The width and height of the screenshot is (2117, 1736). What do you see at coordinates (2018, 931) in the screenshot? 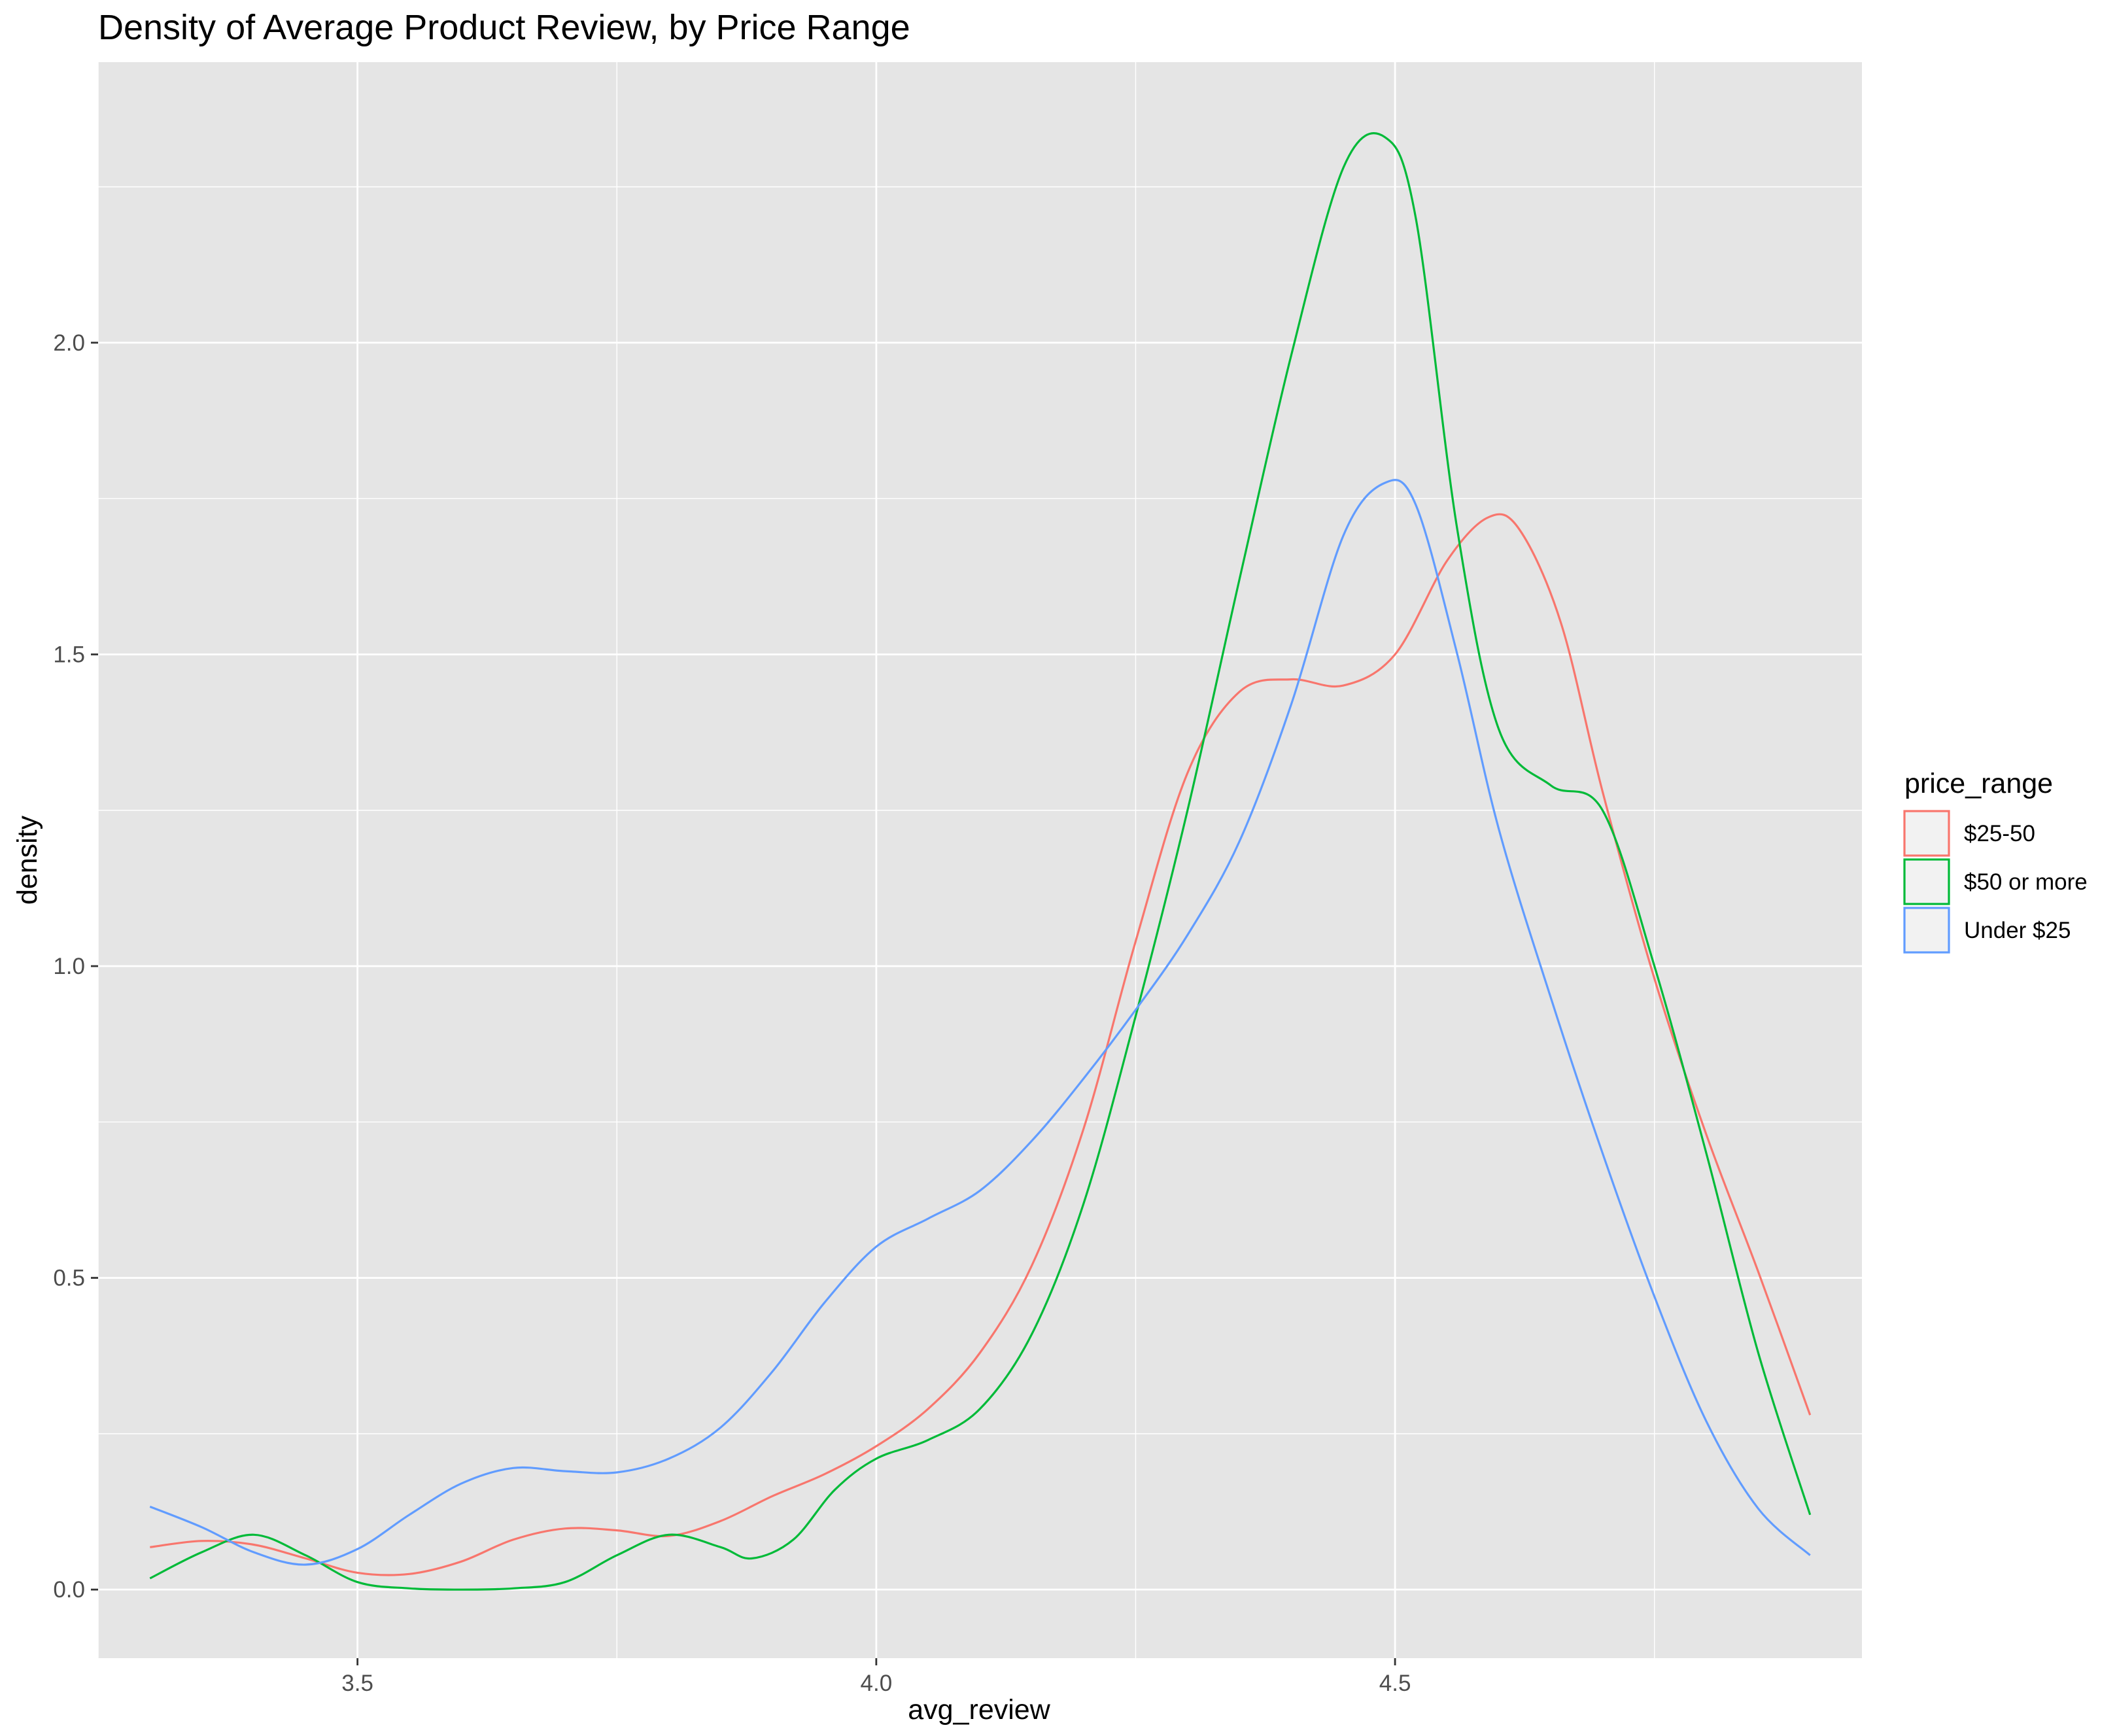
I see `legend-label-under-25: Under $25` at bounding box center [2018, 931].